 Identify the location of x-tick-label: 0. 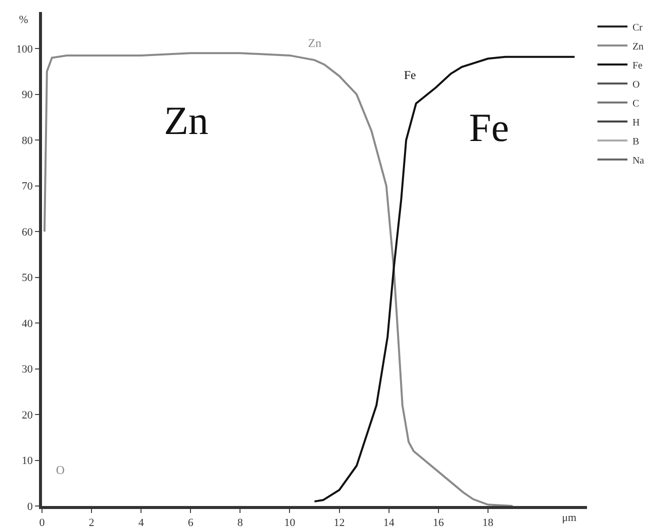
(42, 523).